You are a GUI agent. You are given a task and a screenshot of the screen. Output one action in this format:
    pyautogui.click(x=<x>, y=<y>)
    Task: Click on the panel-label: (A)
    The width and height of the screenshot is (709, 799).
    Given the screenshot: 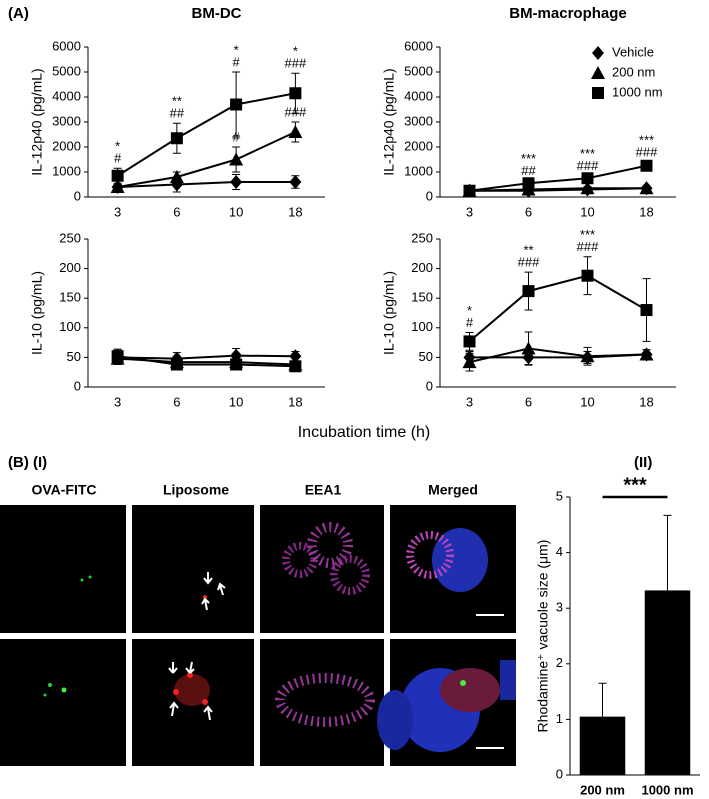 What is the action you would take?
    pyautogui.click(x=18, y=13)
    